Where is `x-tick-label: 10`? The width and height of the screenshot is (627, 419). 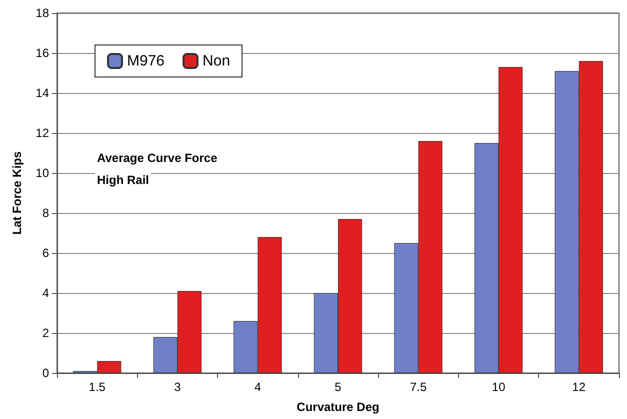
x-tick-label: 10 is located at coordinates (499, 387).